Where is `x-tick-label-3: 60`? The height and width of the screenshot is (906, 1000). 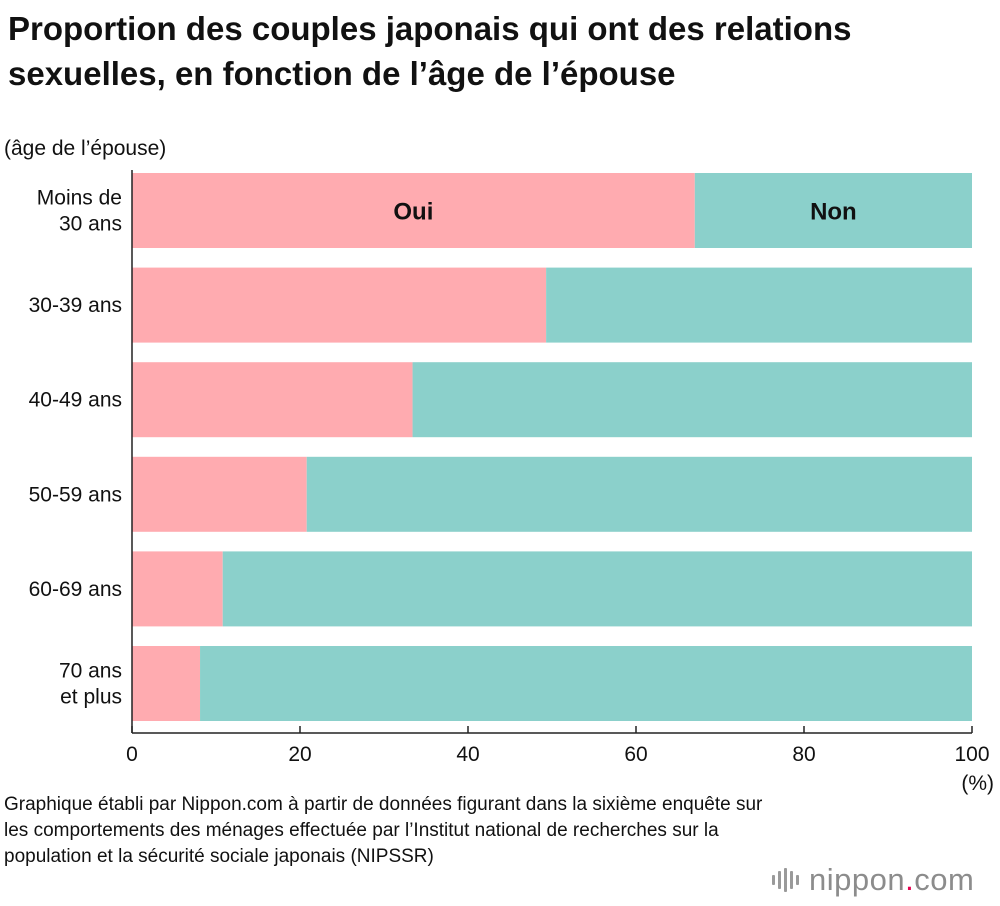 x-tick-label-3: 60 is located at coordinates (635, 754).